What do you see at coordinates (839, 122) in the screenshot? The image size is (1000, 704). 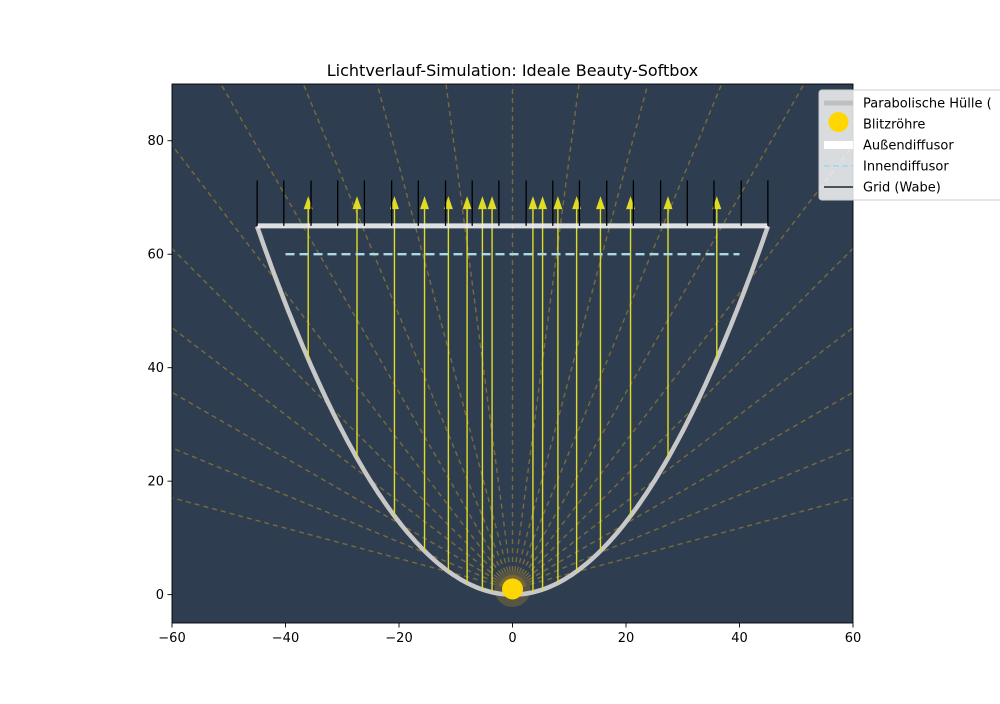 I see `legend-handle-dot` at bounding box center [839, 122].